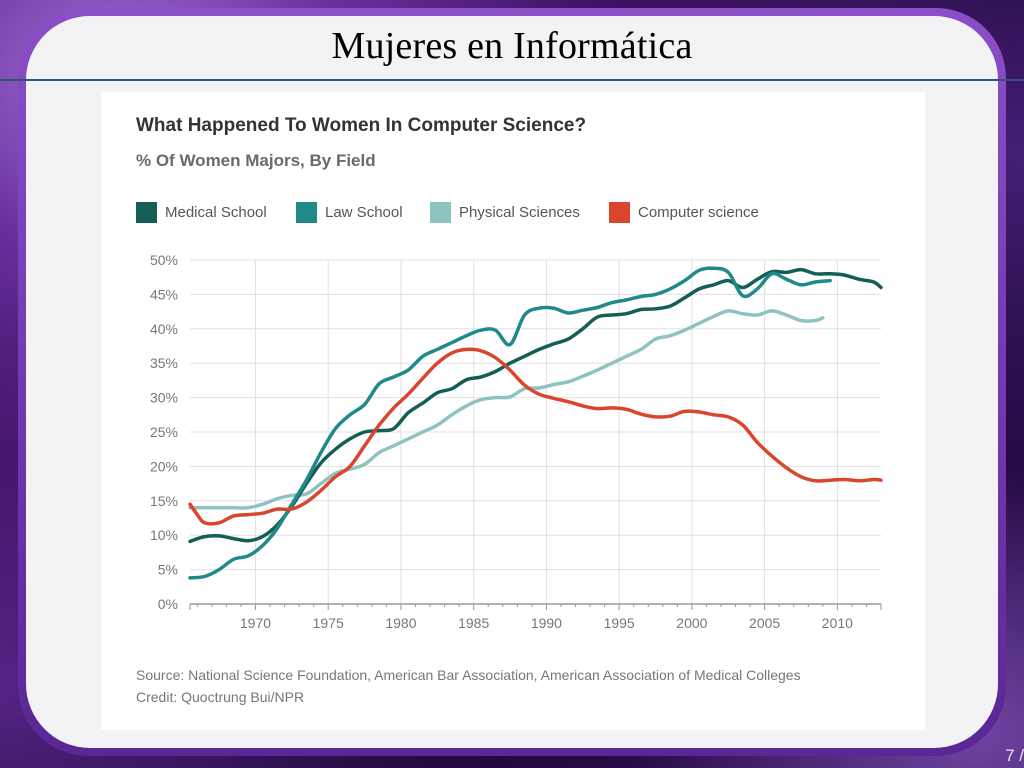 The height and width of the screenshot is (768, 1024). I want to click on x-tick-label: 1970, so click(255, 623).